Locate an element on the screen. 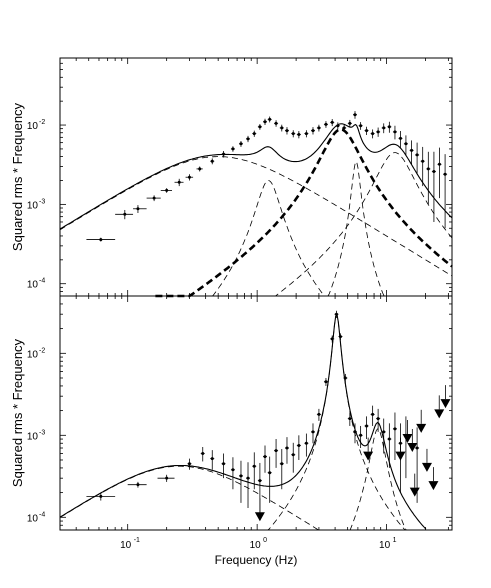 This screenshot has height=588, width=491. y-tick-label-exponent: -4 is located at coordinates (42, 281).